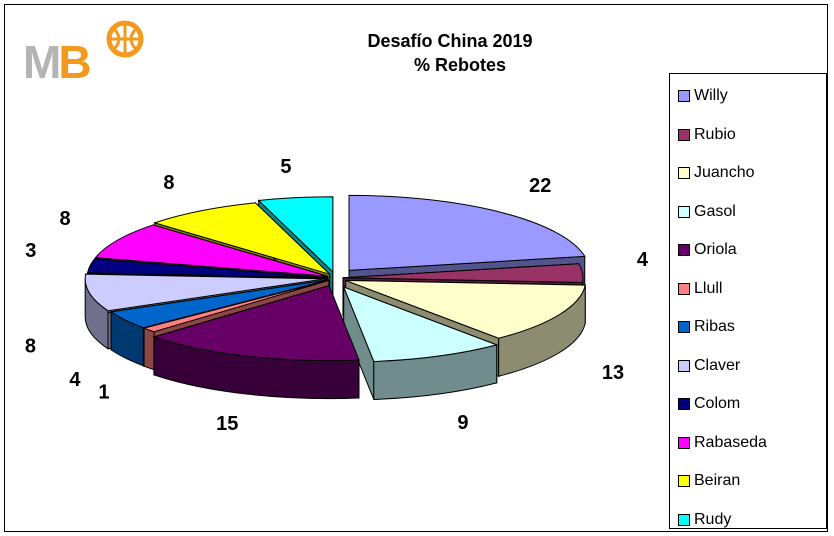  What do you see at coordinates (168, 183) in the screenshot?
I see `data-label-beiran: 8` at bounding box center [168, 183].